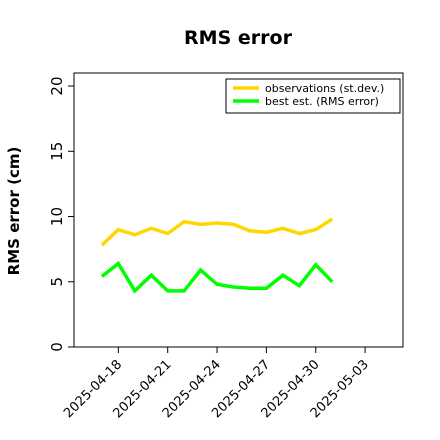 Image resolution: width=440 pixels, height=440 pixels. What do you see at coordinates (14, 211) in the screenshot?
I see `y-axis-label: RMS error (cm)` at bounding box center [14, 211].